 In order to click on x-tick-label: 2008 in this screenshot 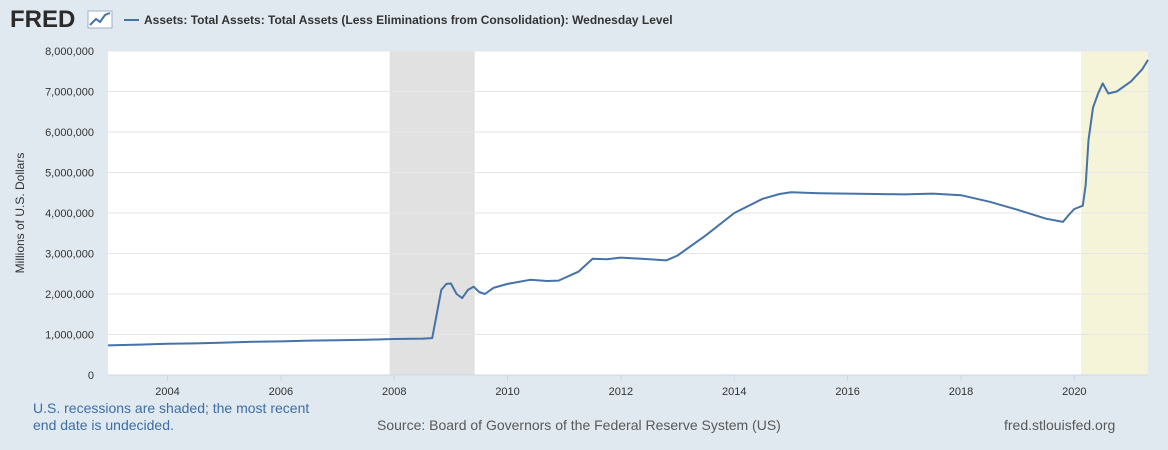, I will do `click(394, 392)`.